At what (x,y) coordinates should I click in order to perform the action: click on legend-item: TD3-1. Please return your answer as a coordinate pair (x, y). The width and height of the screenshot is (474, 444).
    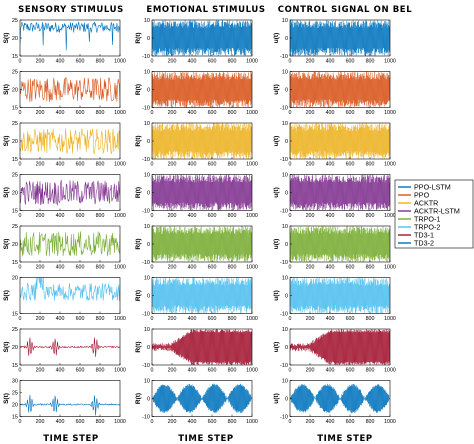
    Looking at the image, I should click on (416, 235).